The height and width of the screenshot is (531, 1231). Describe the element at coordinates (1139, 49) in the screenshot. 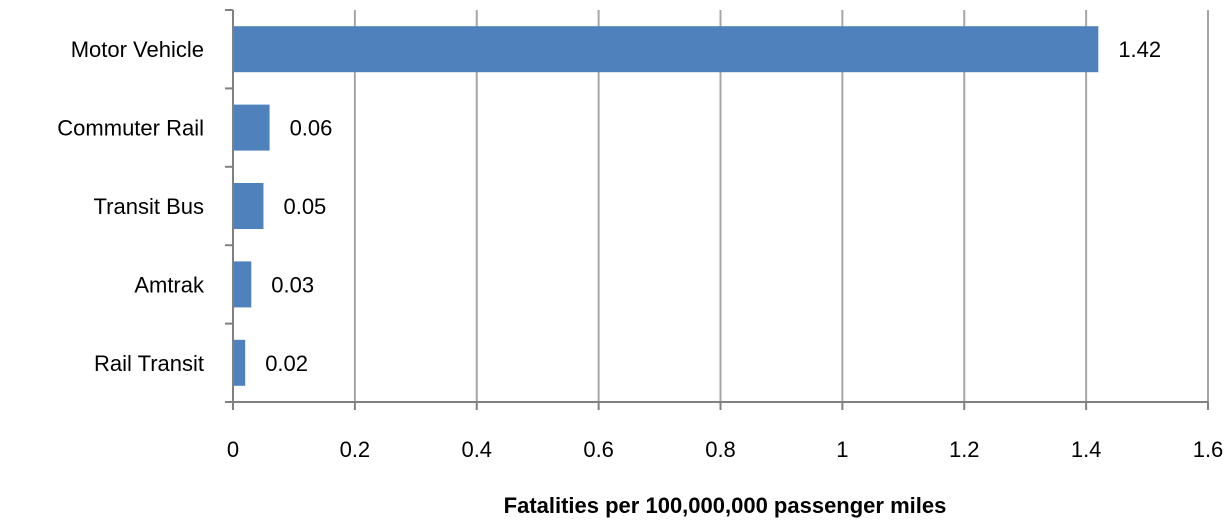

I see `data-label-0: 1.42` at that location.